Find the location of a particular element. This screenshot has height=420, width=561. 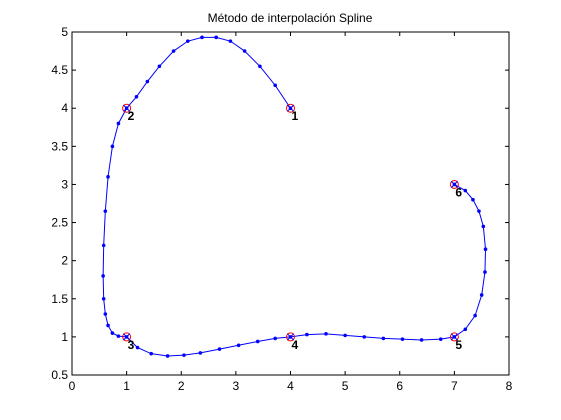

chart-title: Método de interpolación Spline is located at coordinates (290, 18).